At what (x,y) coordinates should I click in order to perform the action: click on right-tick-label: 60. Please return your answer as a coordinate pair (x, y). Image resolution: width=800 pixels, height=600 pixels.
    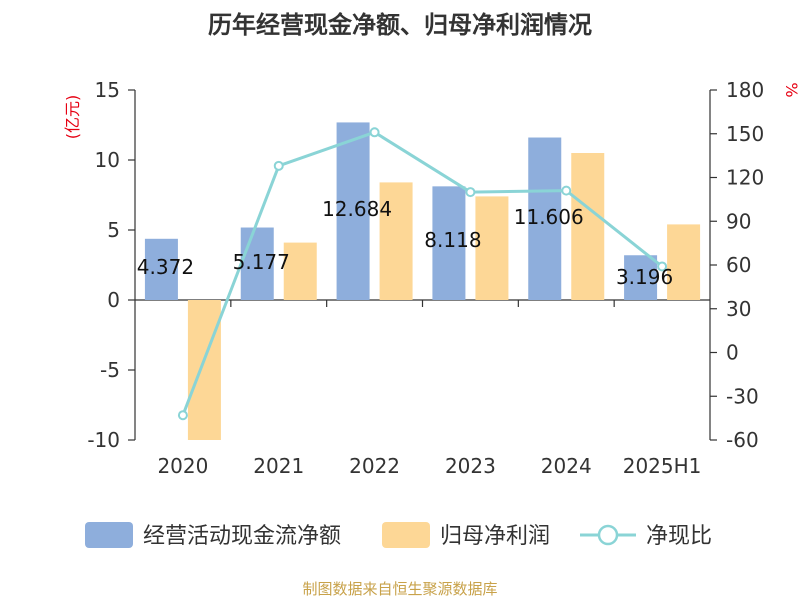
    Looking at the image, I should click on (738, 265).